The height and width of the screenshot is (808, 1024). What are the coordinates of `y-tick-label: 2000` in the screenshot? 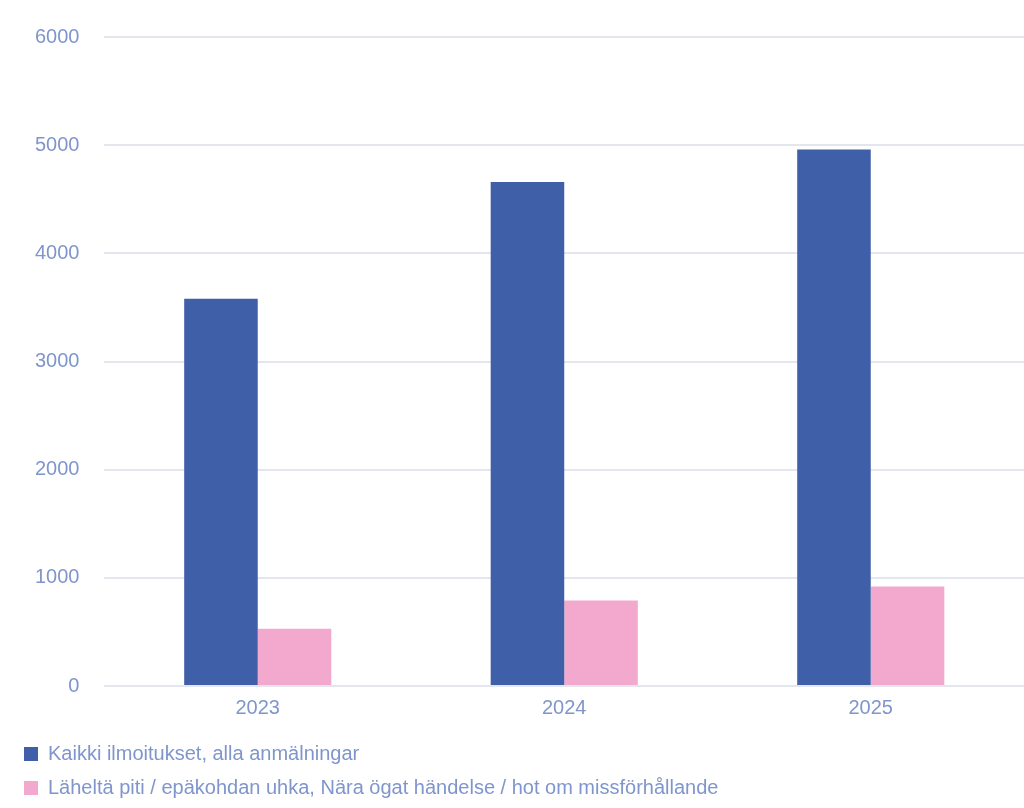 It's located at (57, 468).